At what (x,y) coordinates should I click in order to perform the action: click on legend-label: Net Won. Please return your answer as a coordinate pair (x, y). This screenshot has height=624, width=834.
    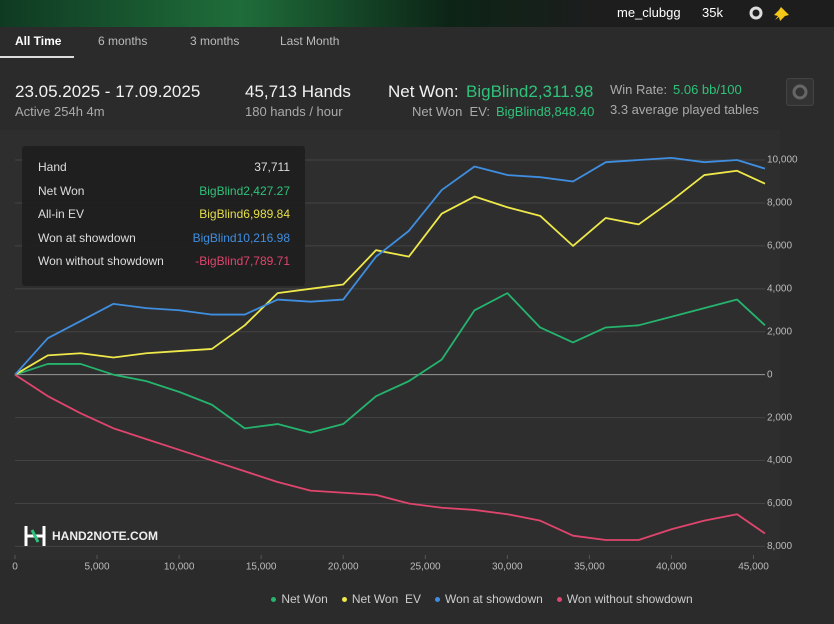
    Looking at the image, I should click on (304, 599).